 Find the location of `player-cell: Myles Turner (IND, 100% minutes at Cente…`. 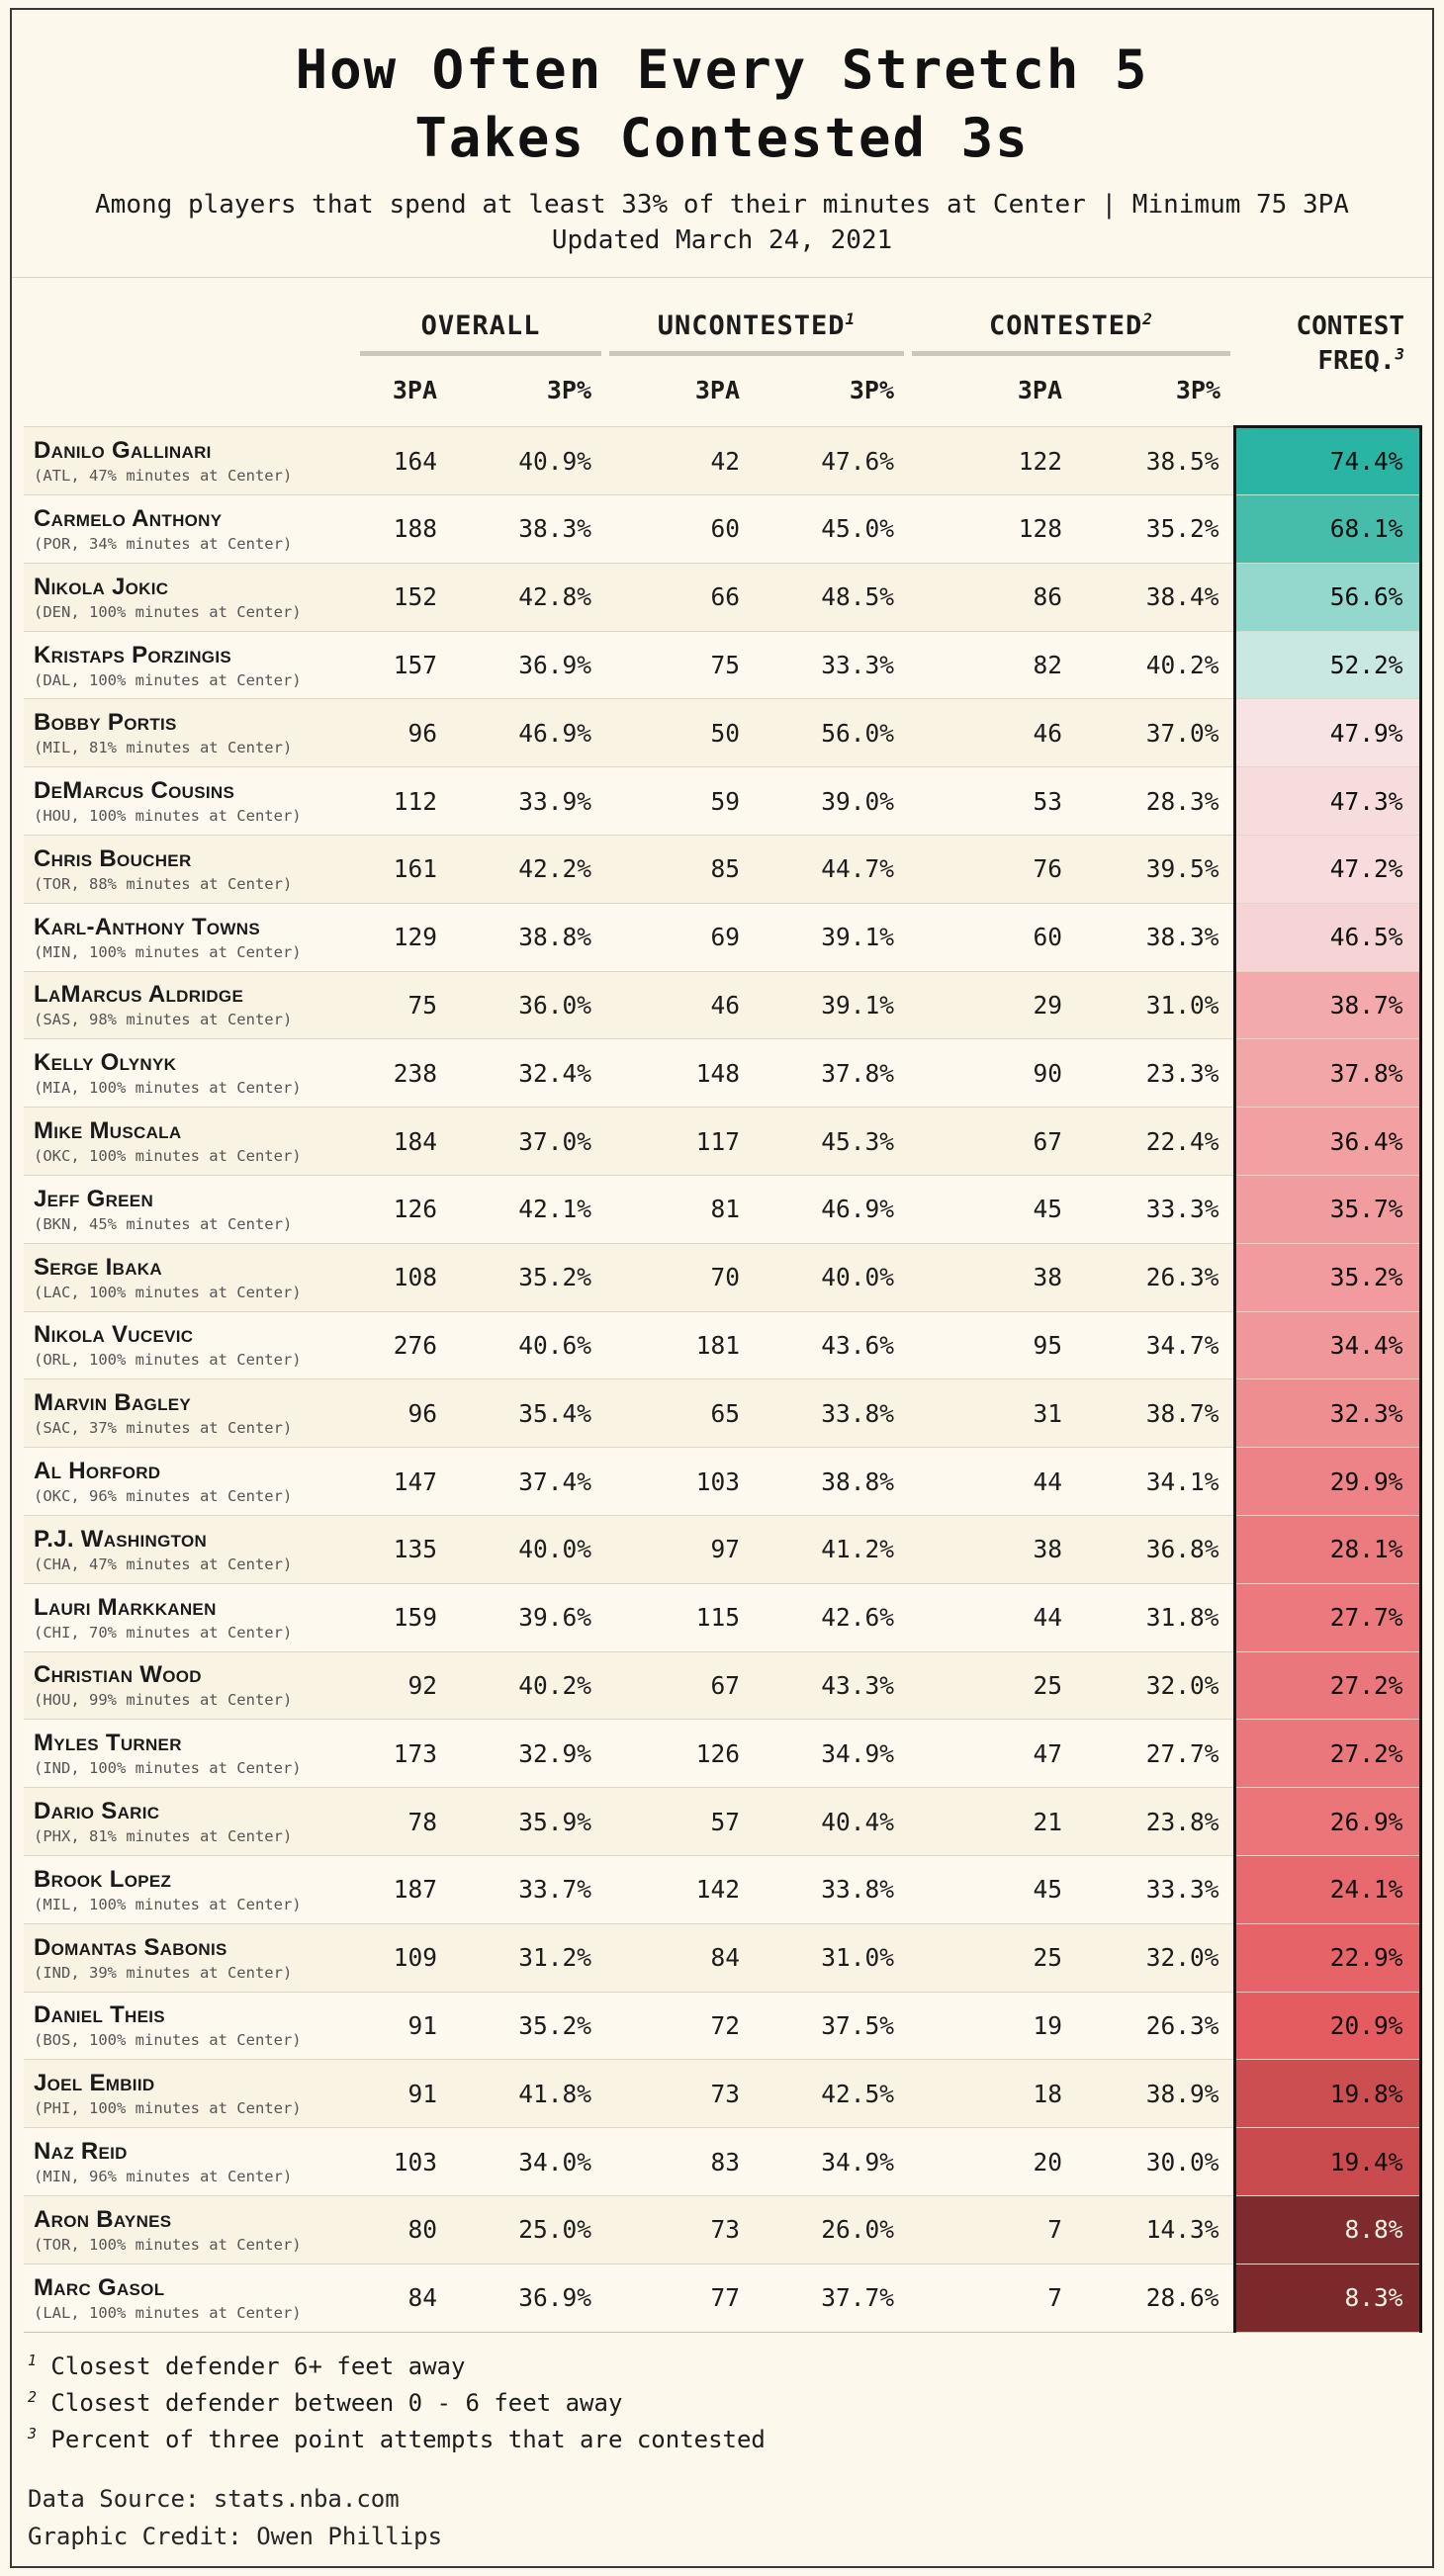

player-cell: Myles Turner (IND, 100% minutes at Cente… is located at coordinates (190, 1753).